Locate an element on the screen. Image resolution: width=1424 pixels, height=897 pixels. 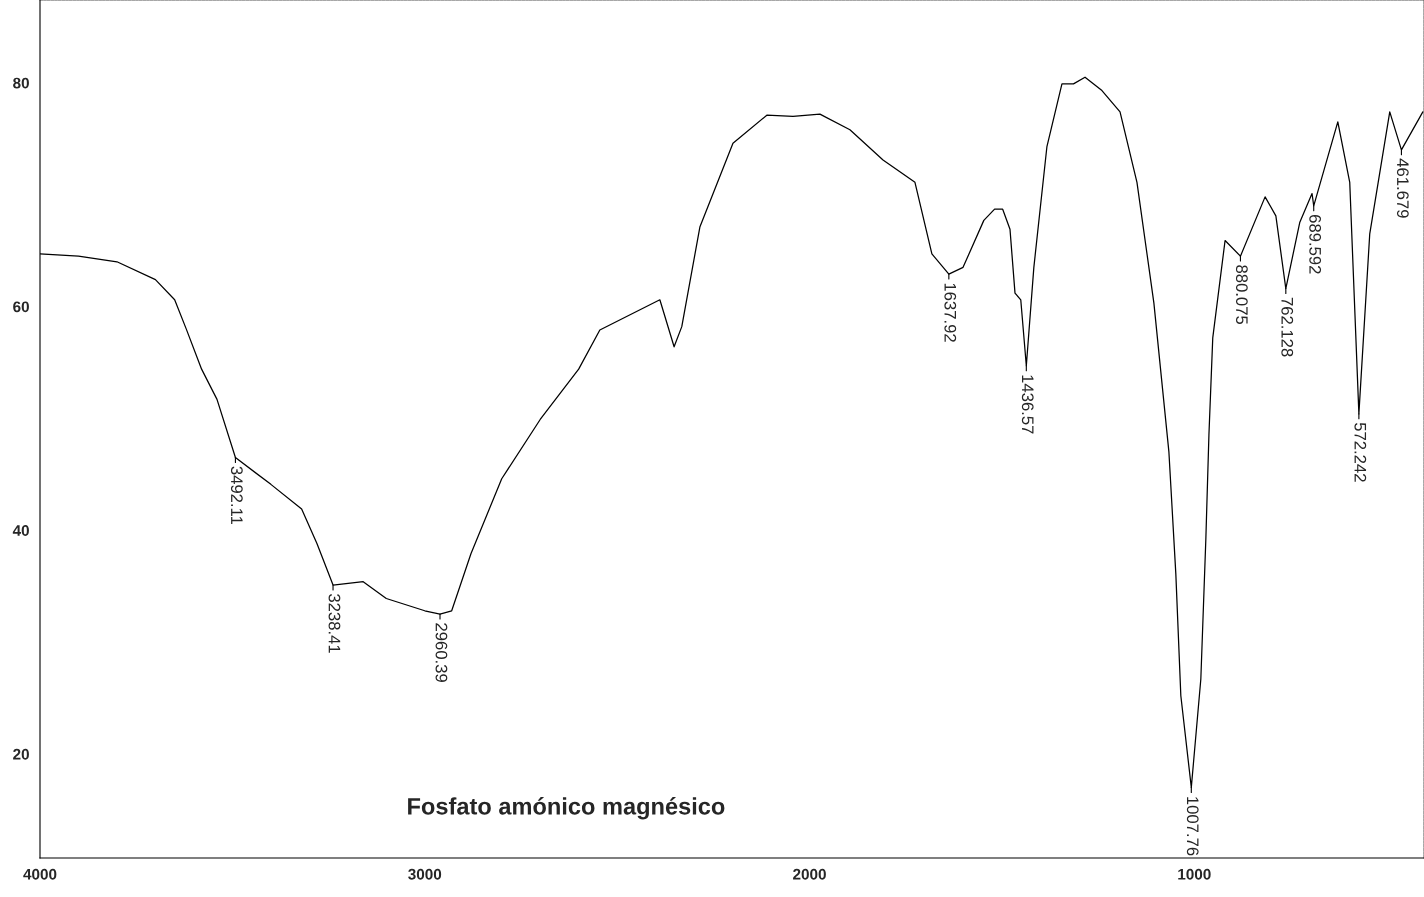
annotation: 461.679 is located at coordinates (1402, 188).